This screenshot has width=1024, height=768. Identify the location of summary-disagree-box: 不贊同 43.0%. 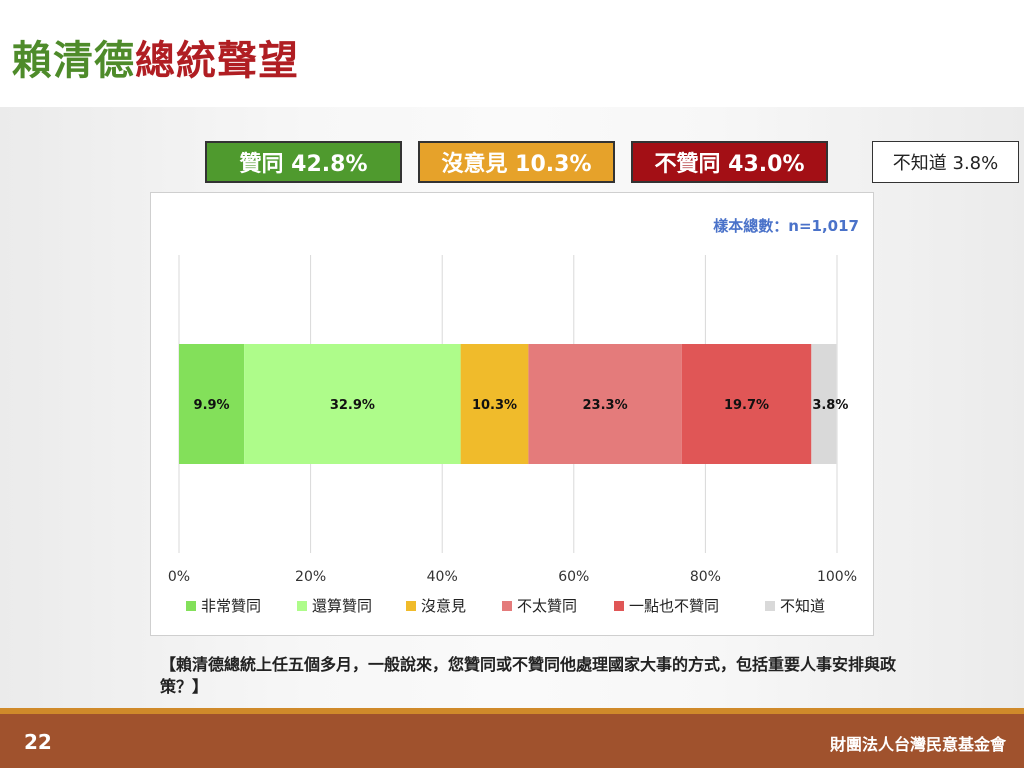
(729, 162).